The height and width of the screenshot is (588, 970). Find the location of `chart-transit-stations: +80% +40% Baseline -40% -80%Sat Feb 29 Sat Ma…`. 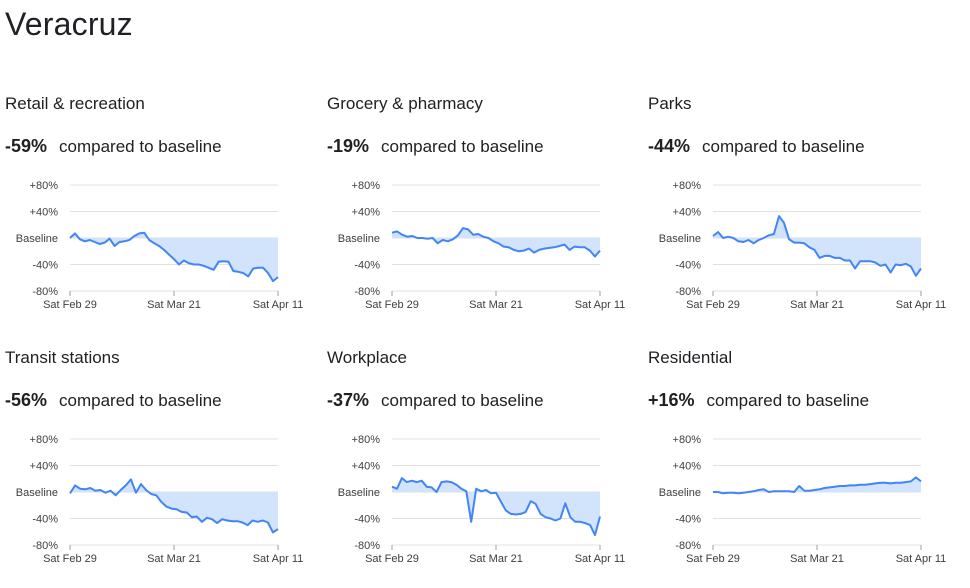

chart-transit-stations: +80% +40% Baseline -40% -80%Sat Feb 29 Sat Ma… is located at coordinates (160, 493).